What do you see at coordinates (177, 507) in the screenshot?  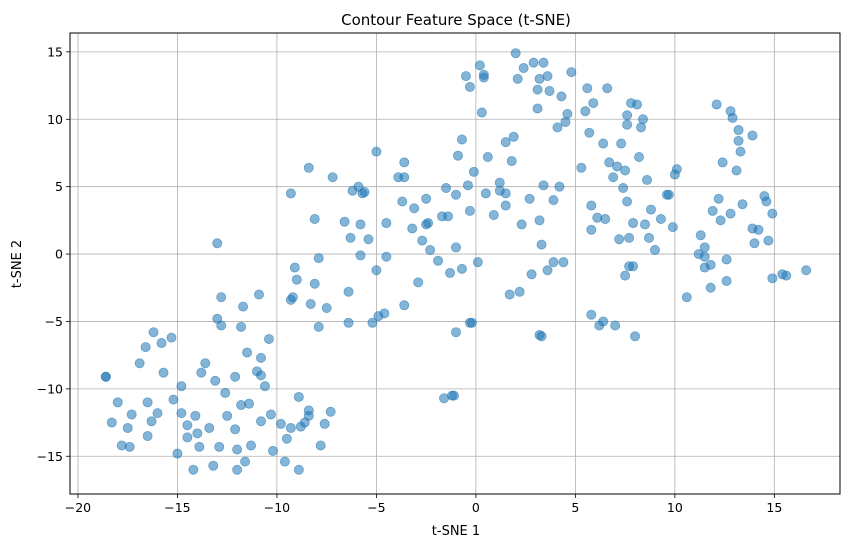 I see `x-tick-label: −15` at bounding box center [177, 507].